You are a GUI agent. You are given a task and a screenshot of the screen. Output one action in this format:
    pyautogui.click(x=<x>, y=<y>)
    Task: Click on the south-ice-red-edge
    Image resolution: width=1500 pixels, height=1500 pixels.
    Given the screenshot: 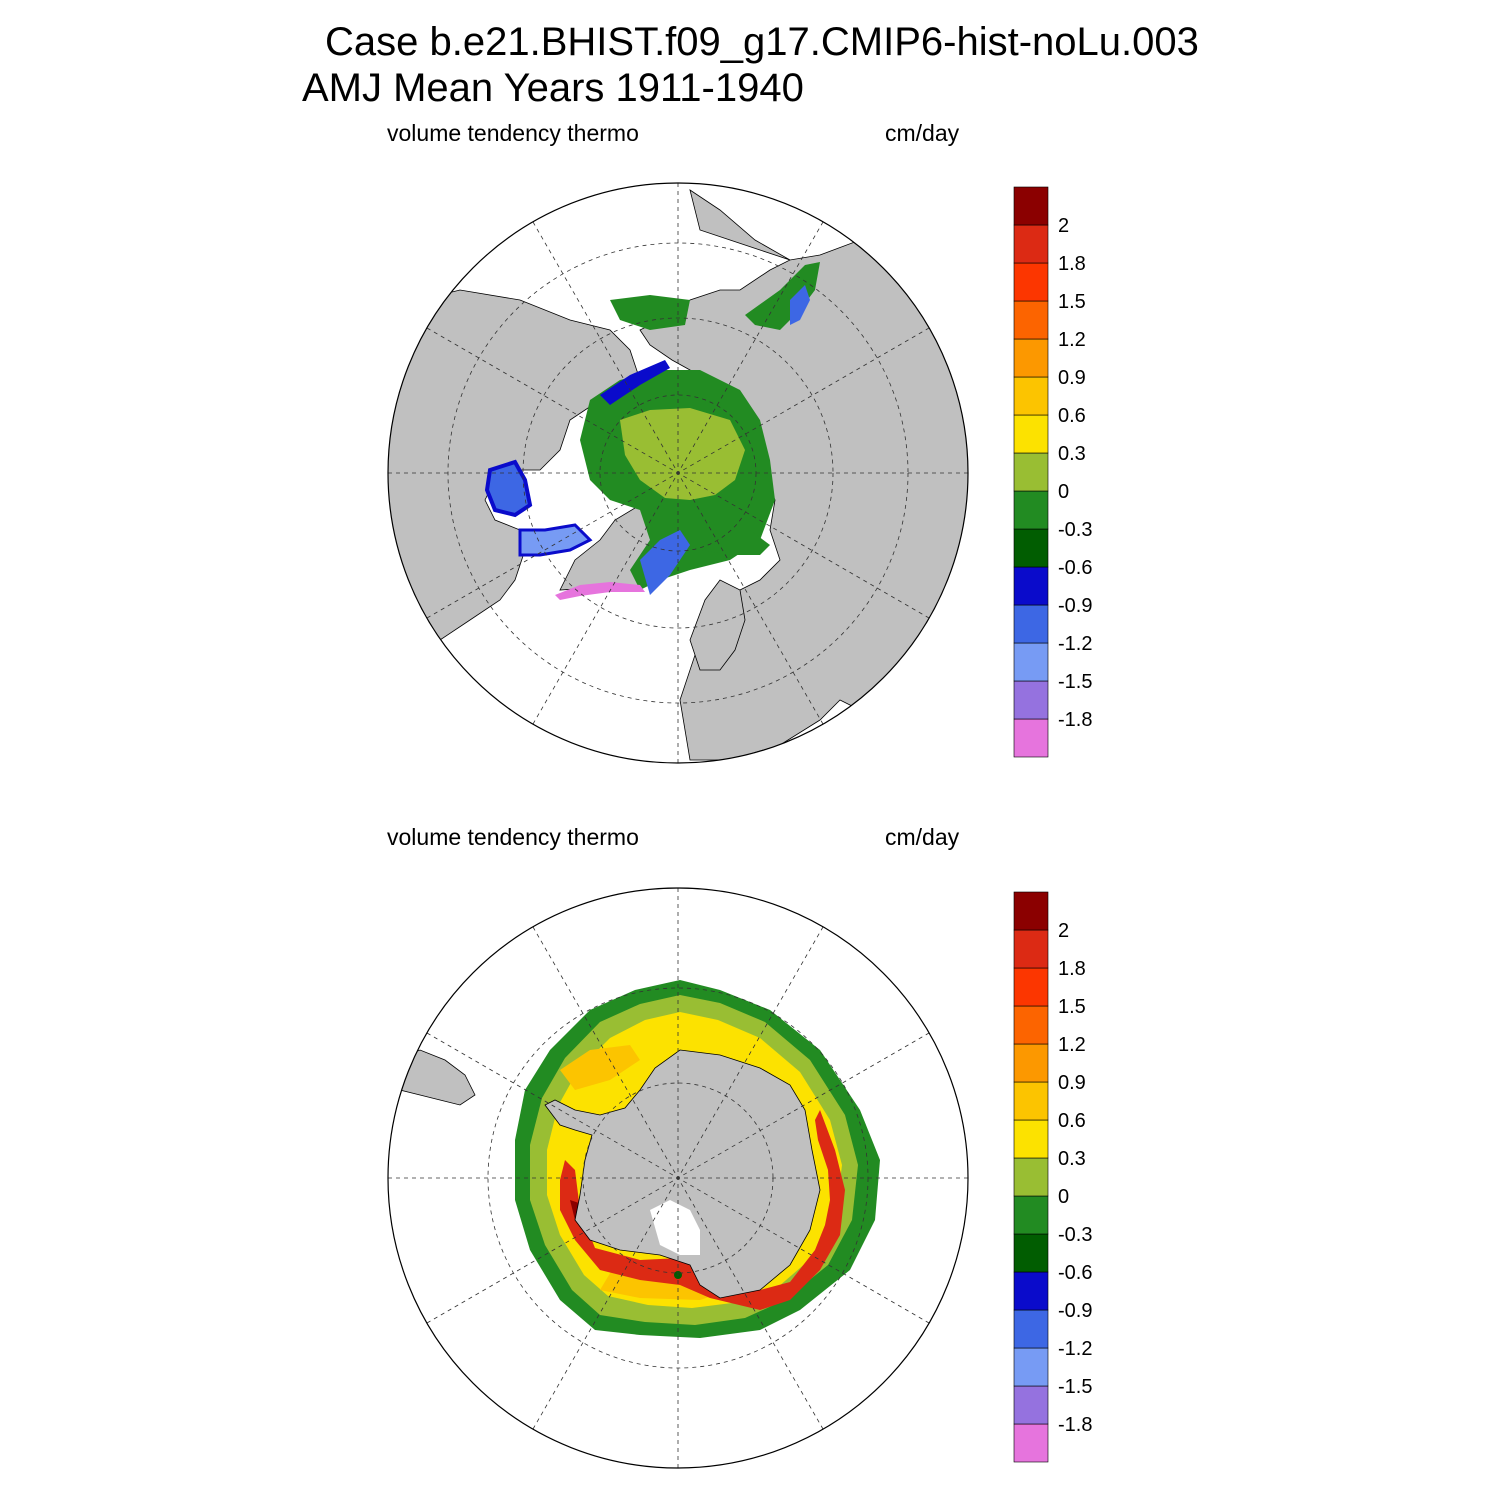 What is the action you would take?
    pyautogui.click(x=702, y=1210)
    